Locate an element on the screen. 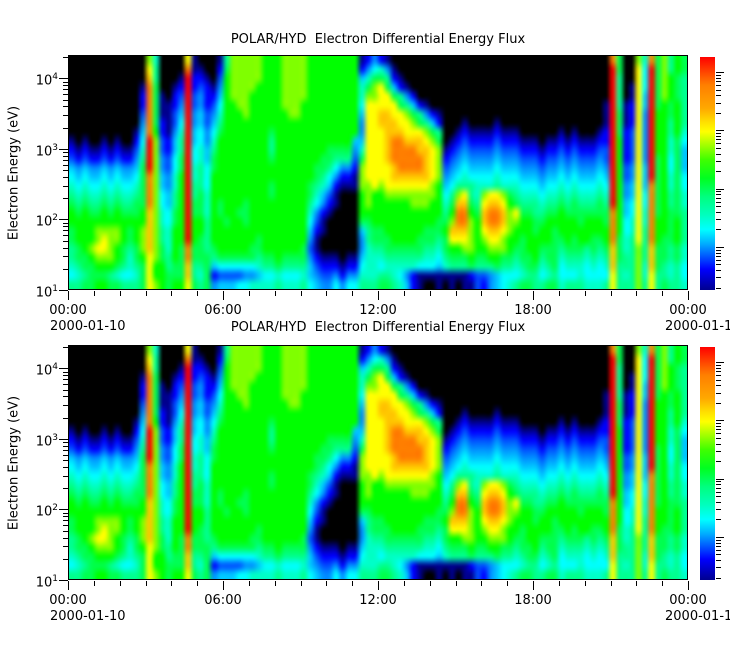 The width and height of the screenshot is (730, 651). start-date-label: 2000-01-10 is located at coordinates (88, 616).